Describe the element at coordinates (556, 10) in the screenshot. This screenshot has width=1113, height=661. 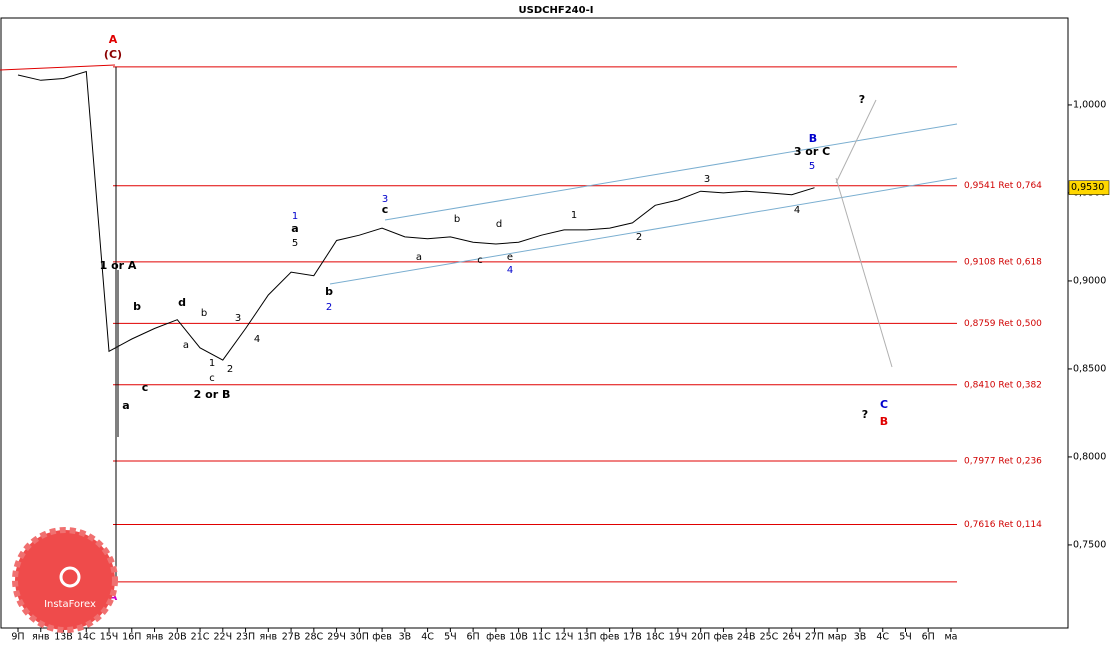
I see `chart-title: USDCHF240-I` at that location.